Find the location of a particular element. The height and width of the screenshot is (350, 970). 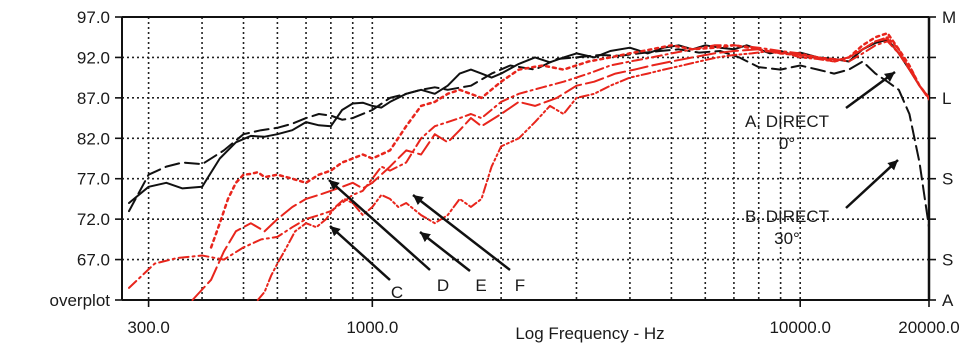

y-axis: 97.0 92.0 87.0 82.0 77.0 72.0 67.0 overplot is located at coordinates (86, 159).